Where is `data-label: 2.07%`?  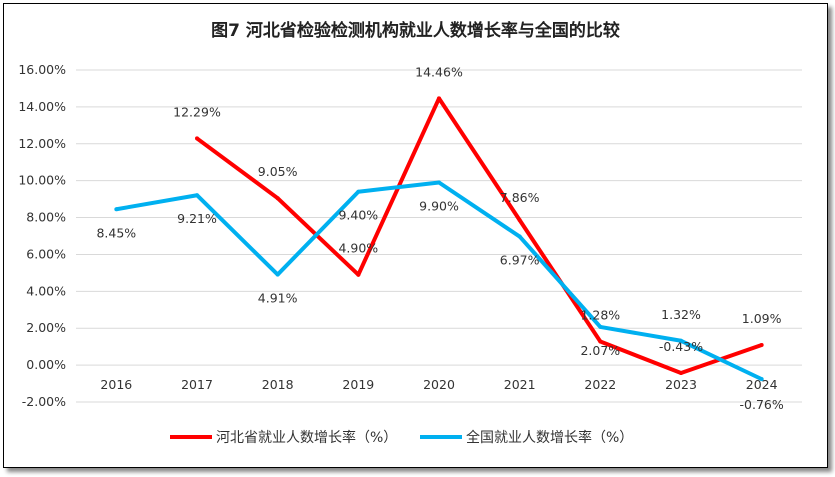 data-label: 2.07% is located at coordinates (600, 350).